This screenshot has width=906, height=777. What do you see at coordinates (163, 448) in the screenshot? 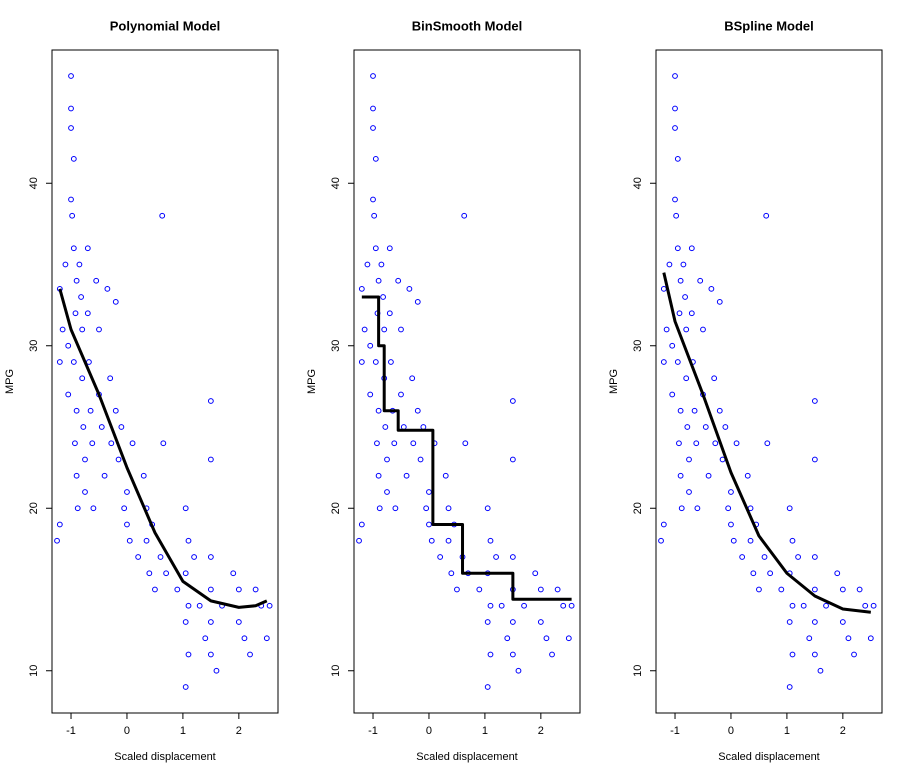
I see `fit-line` at bounding box center [163, 448].